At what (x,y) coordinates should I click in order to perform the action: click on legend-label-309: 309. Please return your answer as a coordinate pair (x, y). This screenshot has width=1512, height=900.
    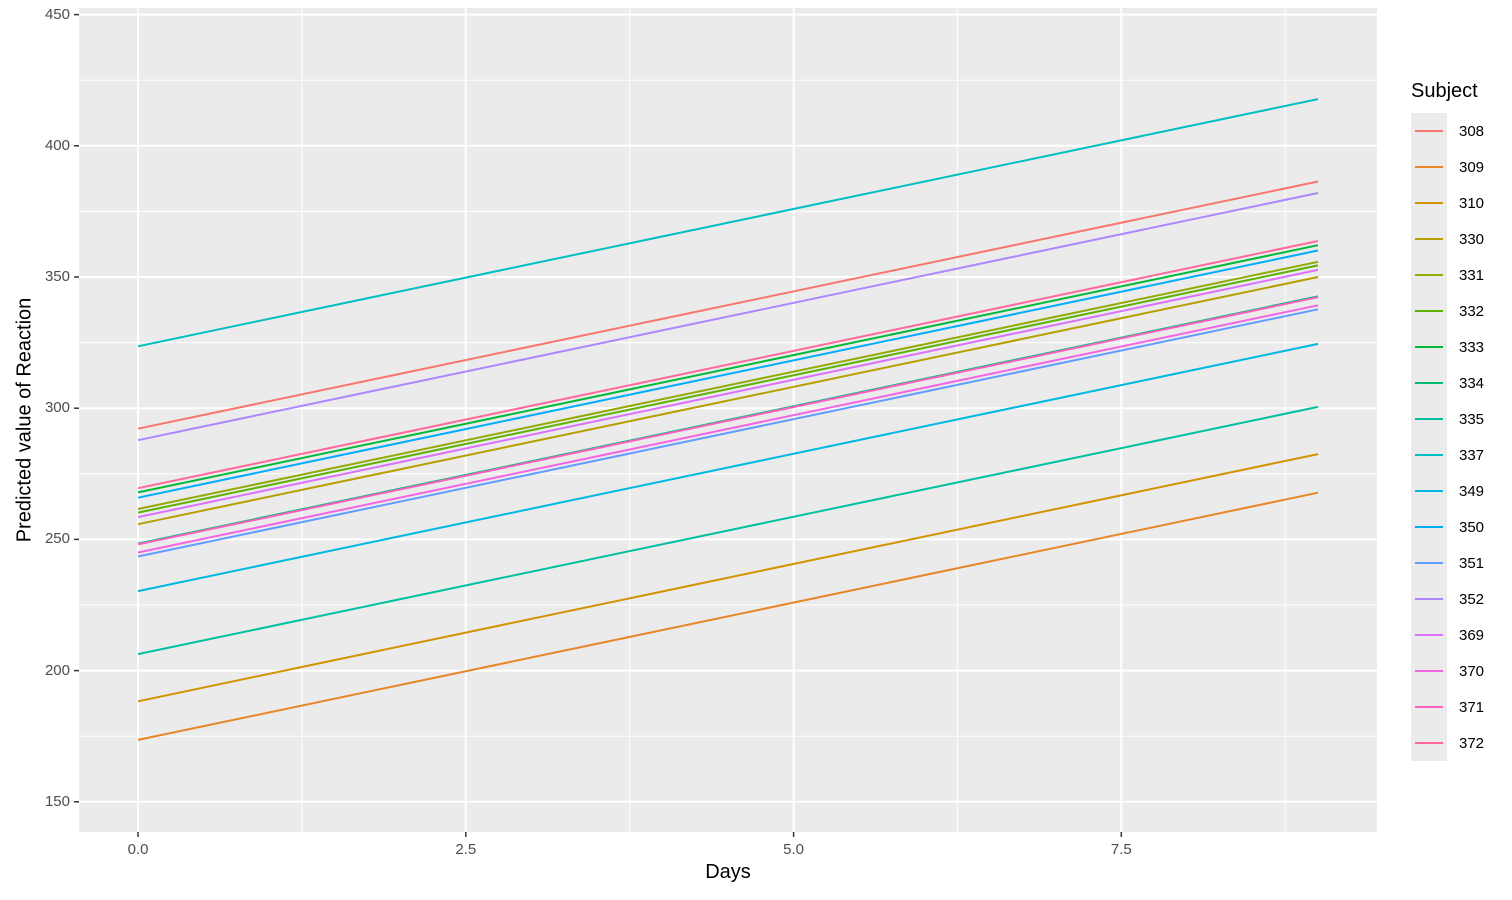
    Looking at the image, I should click on (1472, 167).